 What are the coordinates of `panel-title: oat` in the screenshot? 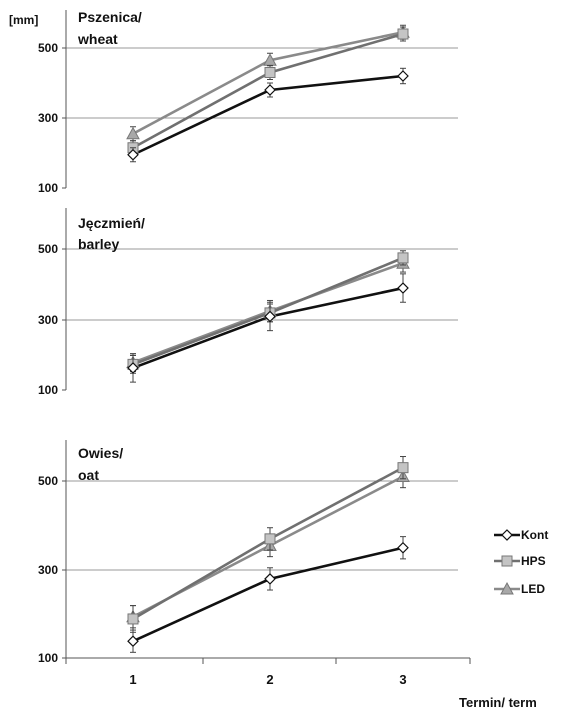 It's located at (88, 475).